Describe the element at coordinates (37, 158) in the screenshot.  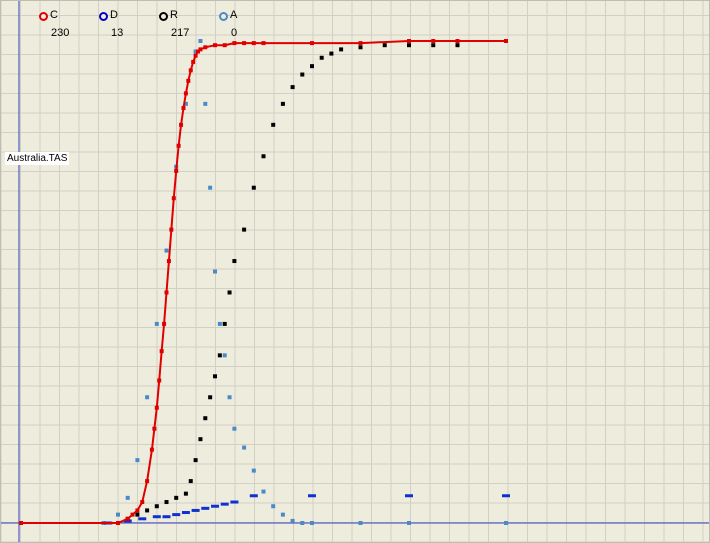
I see `region-label: Australia.TAS` at that location.